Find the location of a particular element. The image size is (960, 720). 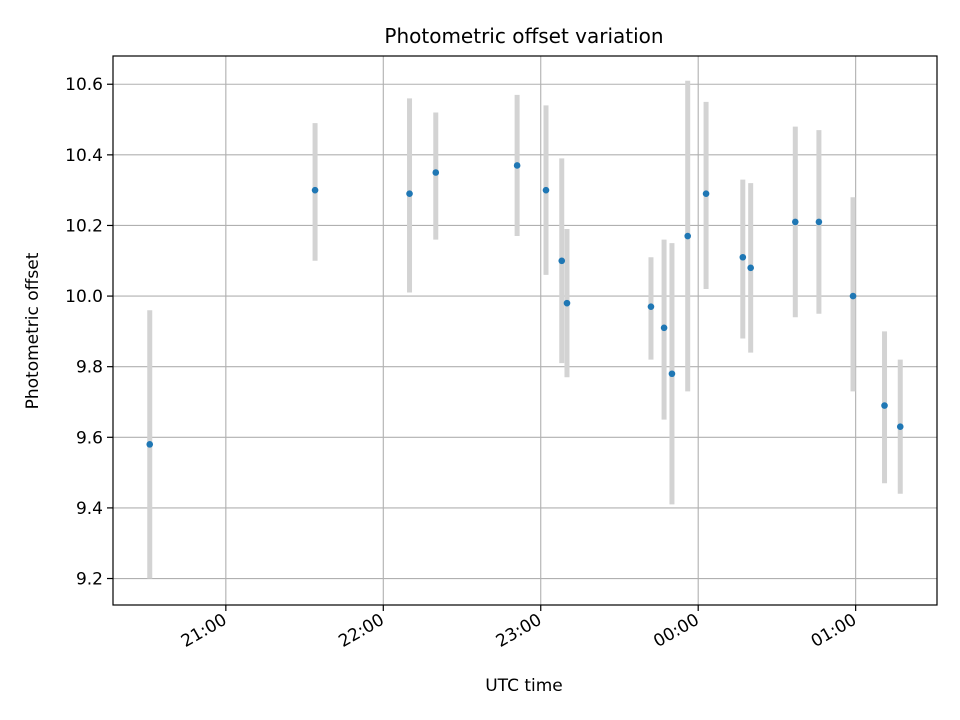

y-tick-label: 9.8 is located at coordinates (89, 368).